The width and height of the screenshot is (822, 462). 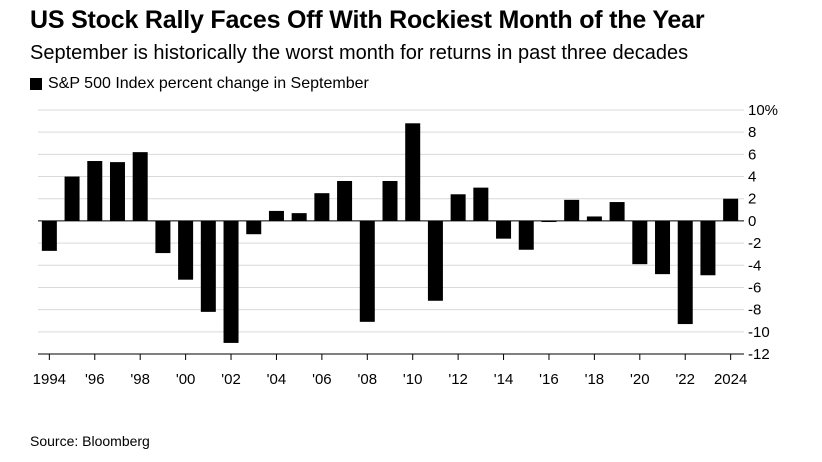 What do you see at coordinates (140, 379) in the screenshot?
I see `x-tick-label: '98` at bounding box center [140, 379].